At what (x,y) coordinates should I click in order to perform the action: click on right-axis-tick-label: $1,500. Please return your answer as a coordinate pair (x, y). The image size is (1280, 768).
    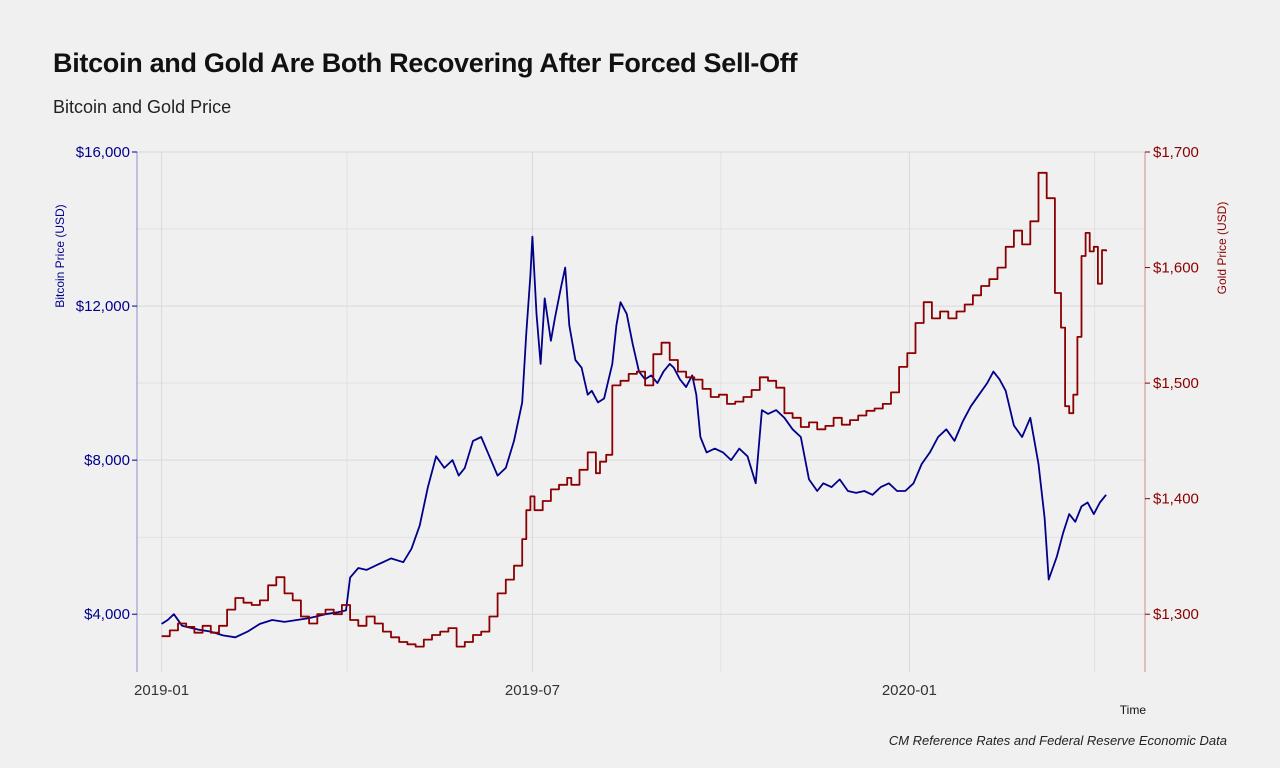
    Looking at the image, I should click on (1176, 383).